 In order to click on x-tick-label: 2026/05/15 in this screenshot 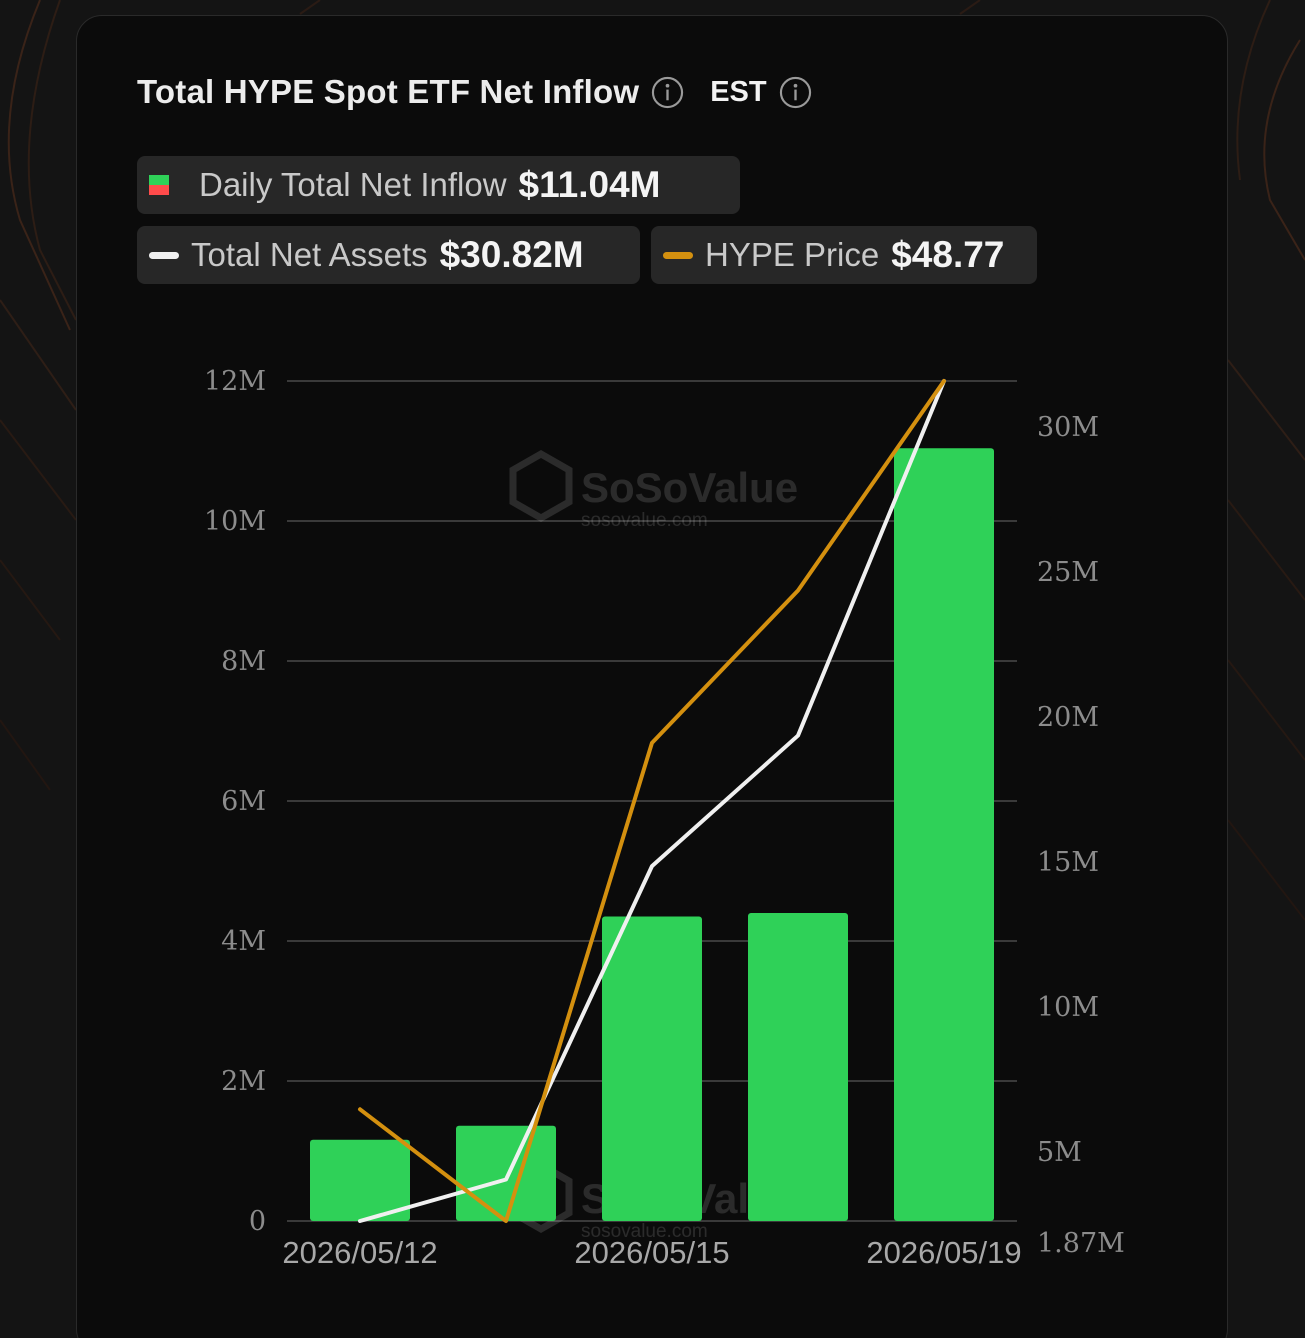, I will do `click(651, 1252)`.